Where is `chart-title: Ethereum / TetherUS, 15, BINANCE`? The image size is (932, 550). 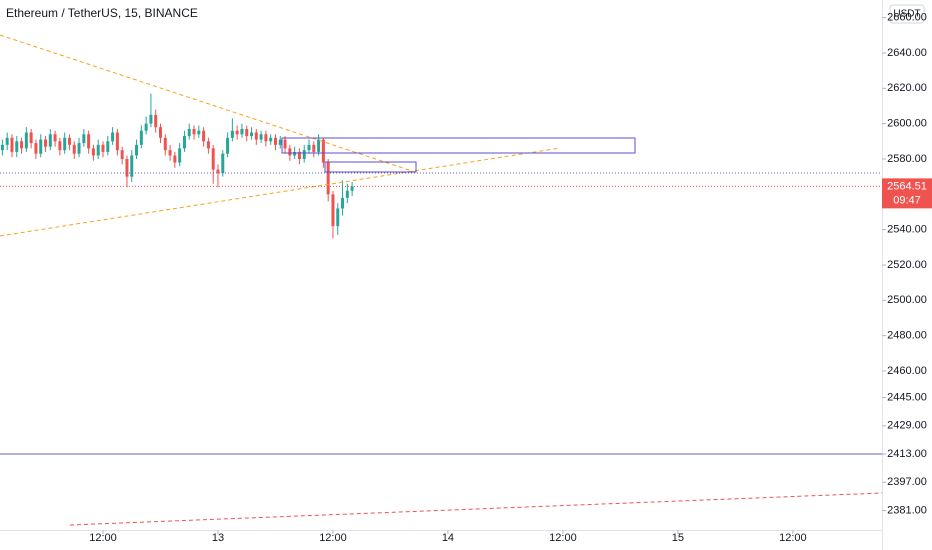 chart-title: Ethereum / TetherUS, 15, BINANCE is located at coordinates (102, 13).